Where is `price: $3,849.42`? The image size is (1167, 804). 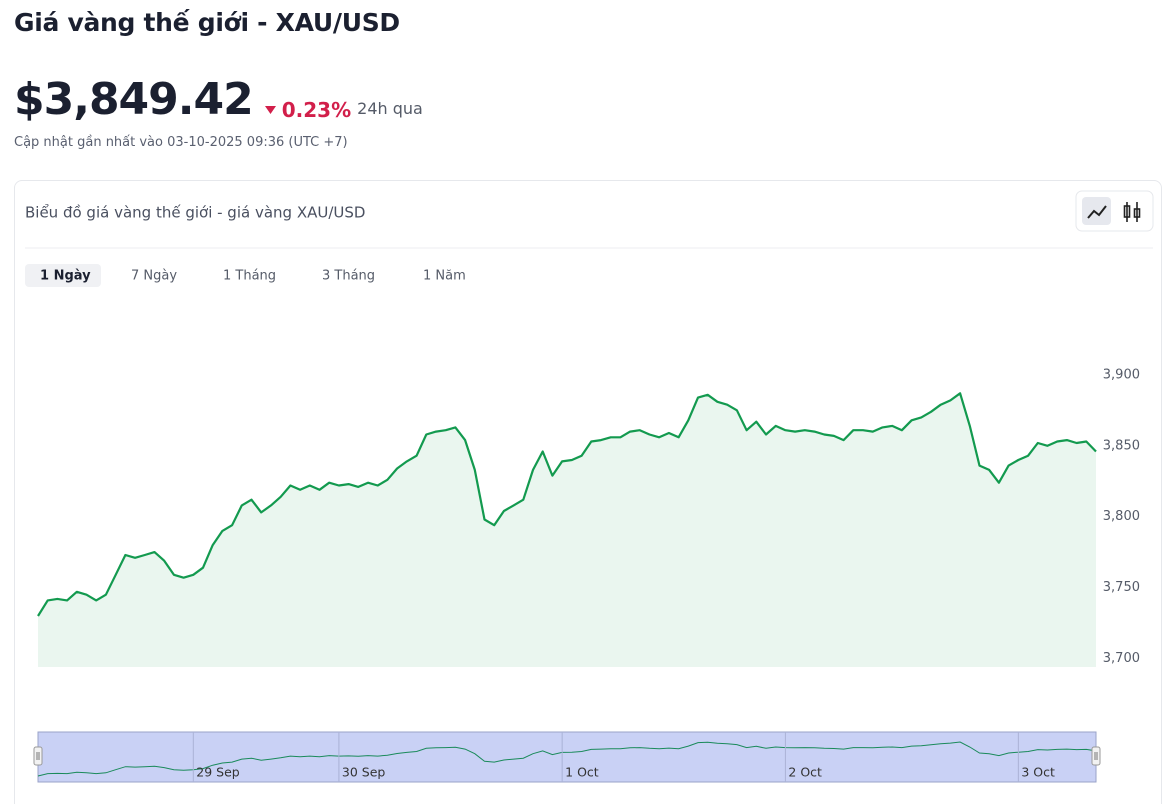
price: $3,849.42 is located at coordinates (134, 99).